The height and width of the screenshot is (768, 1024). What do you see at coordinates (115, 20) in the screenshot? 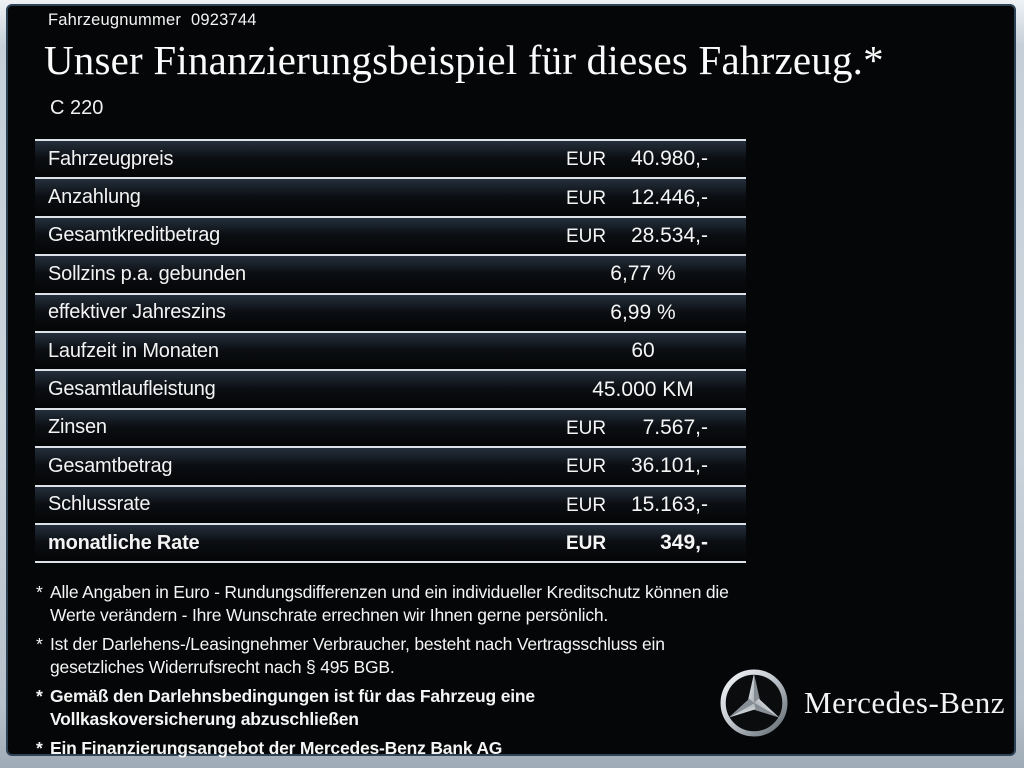
I see `vehicle-number-label: Fahrzeugnummer` at bounding box center [115, 20].